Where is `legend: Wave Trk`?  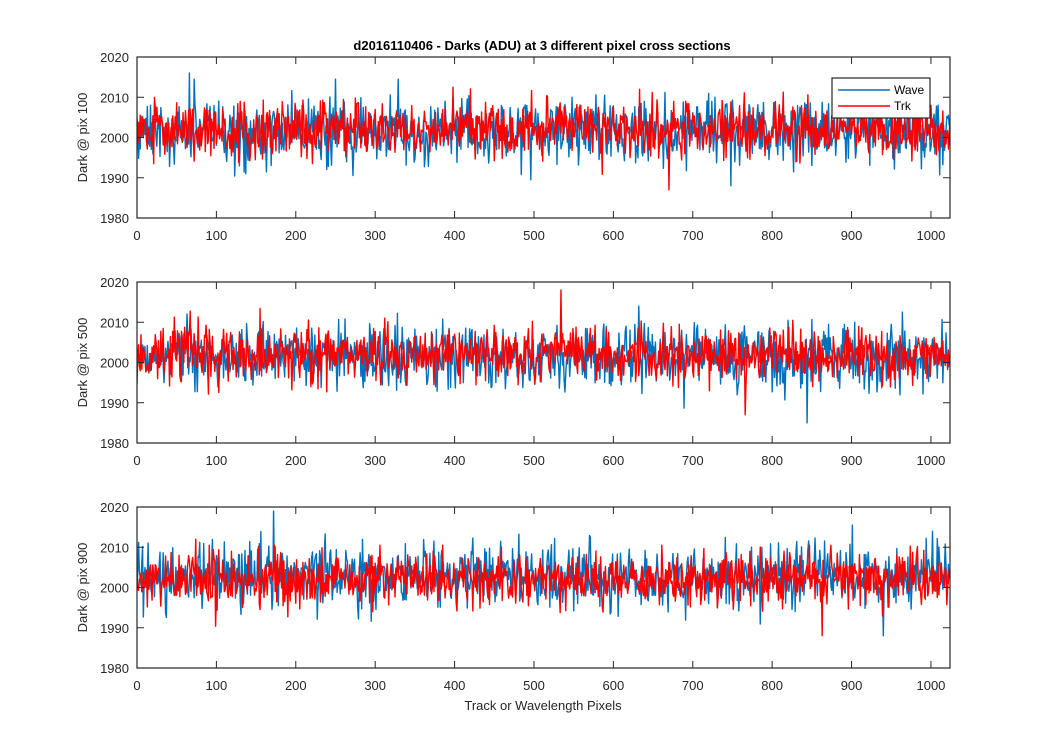
legend: Wave Trk is located at coordinates (881, 98).